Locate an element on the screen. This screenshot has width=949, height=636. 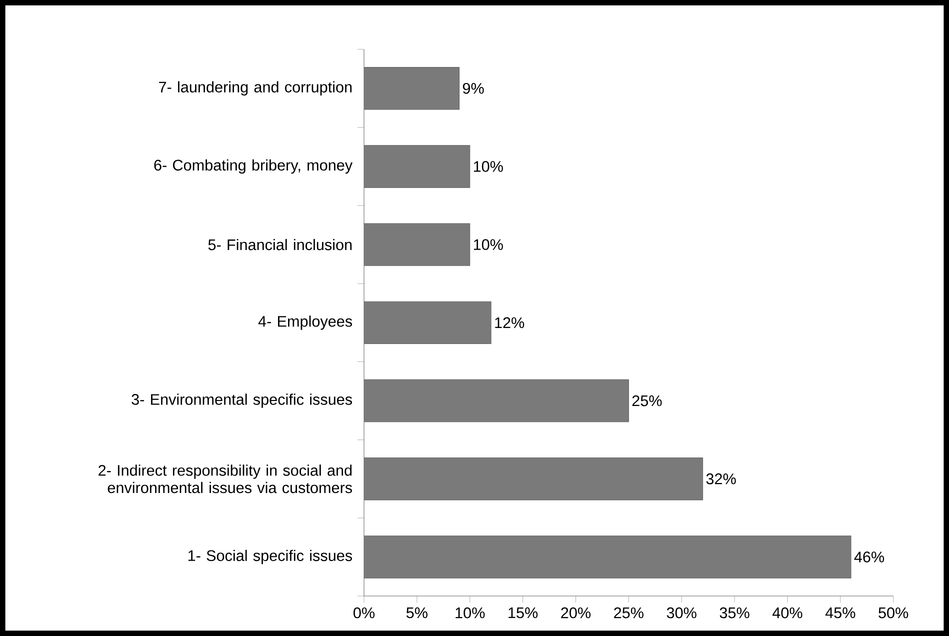
x-tick-label: 50% is located at coordinates (893, 612).